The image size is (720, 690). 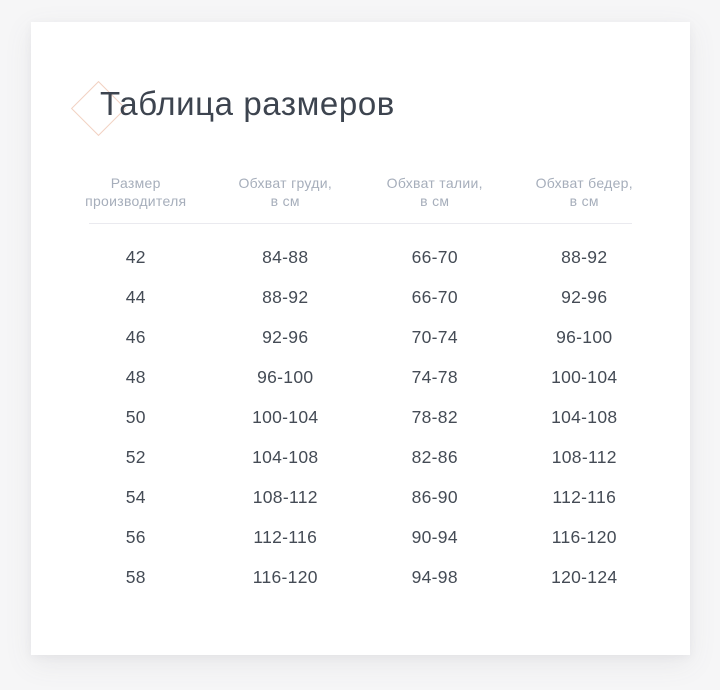 I want to click on cell-chest: 88-92, so click(x=285, y=296).